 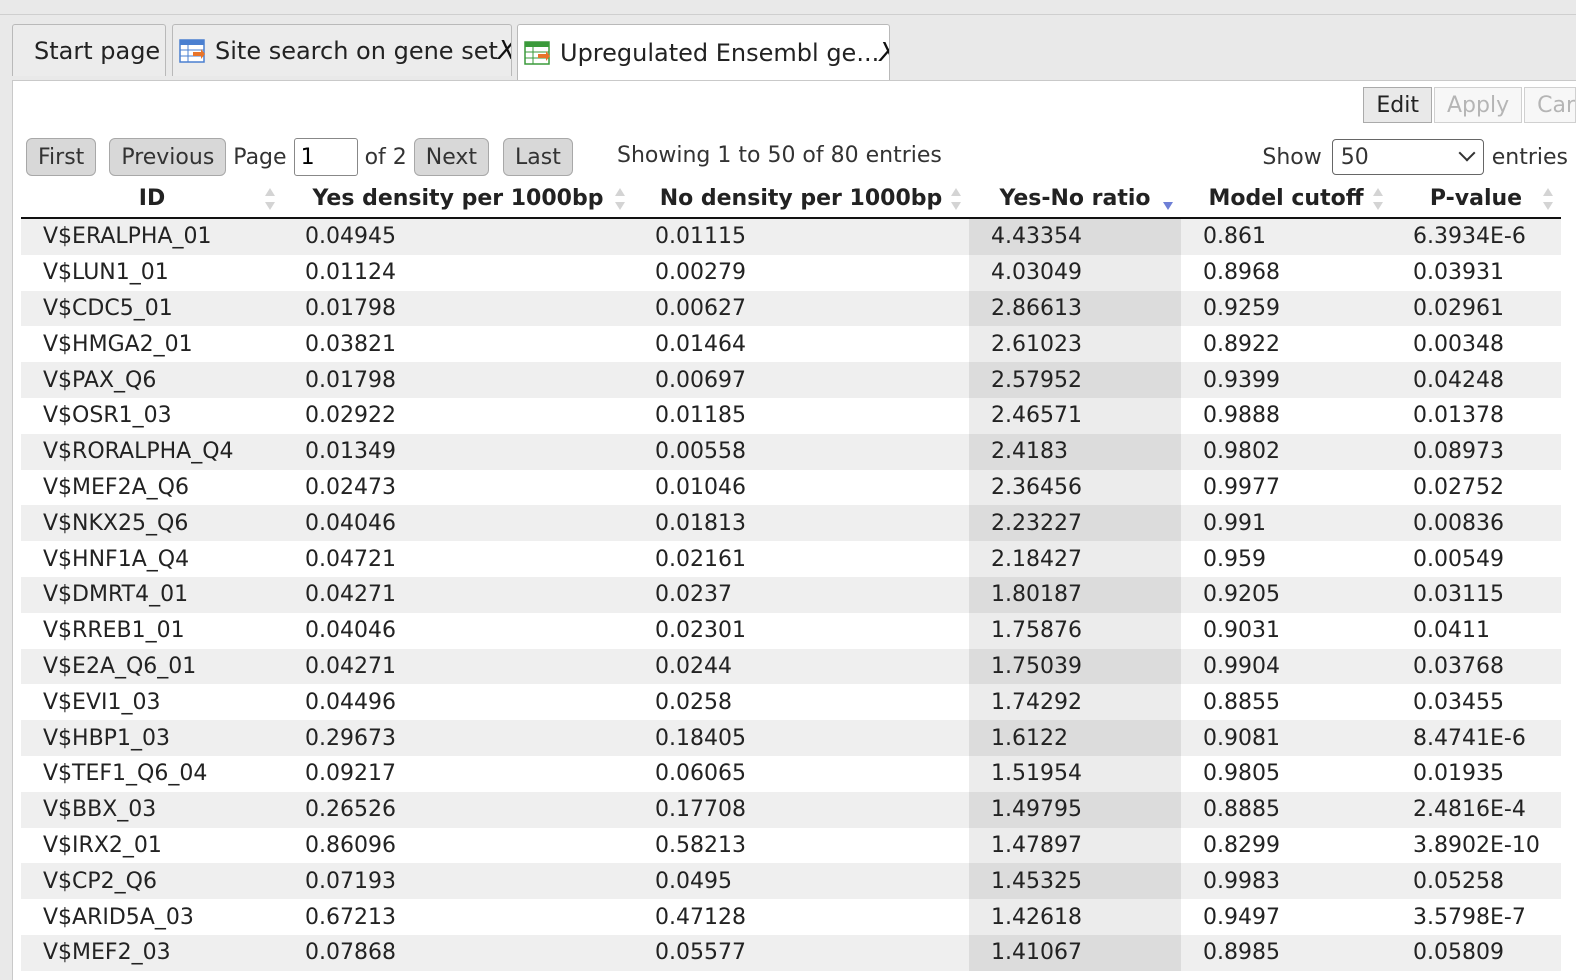 I want to click on edit-button: Edit, so click(x=1397, y=105).